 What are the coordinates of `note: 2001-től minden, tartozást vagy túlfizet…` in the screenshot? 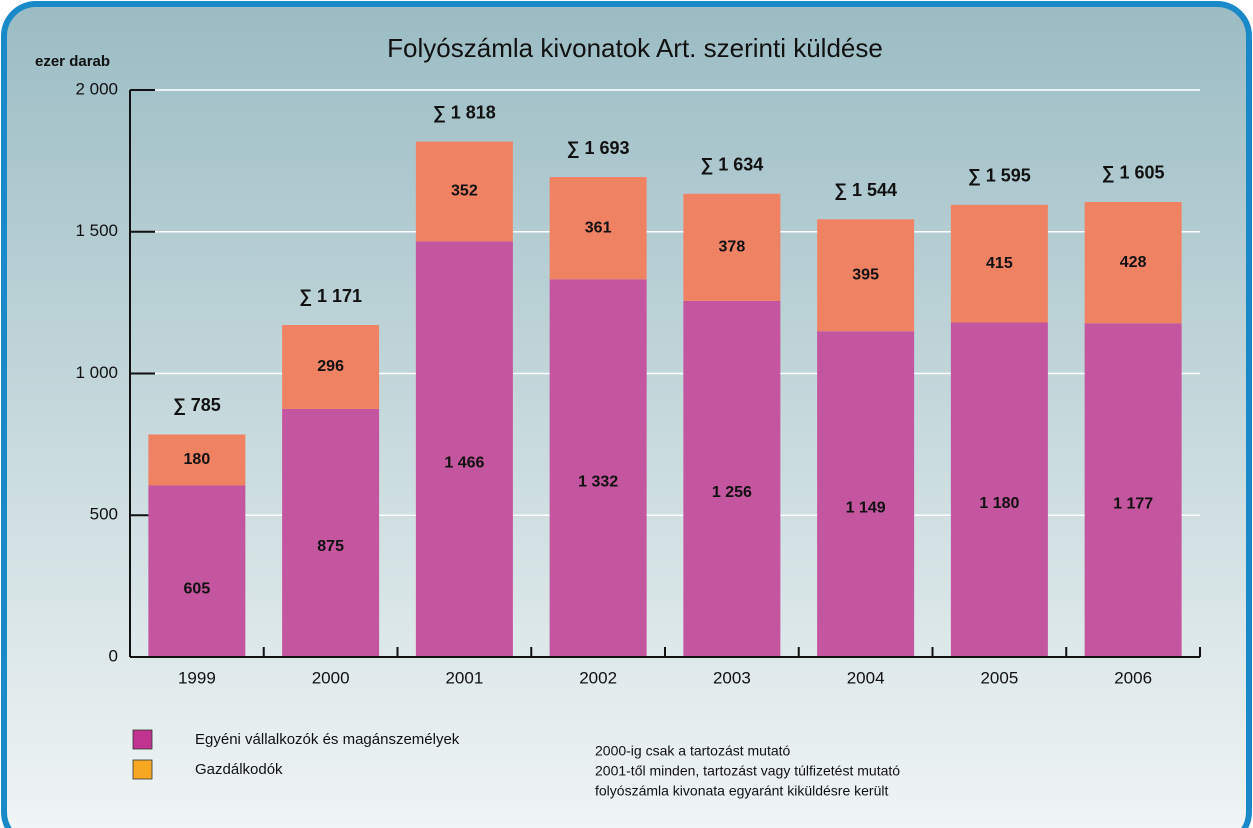 It's located at (747, 771).